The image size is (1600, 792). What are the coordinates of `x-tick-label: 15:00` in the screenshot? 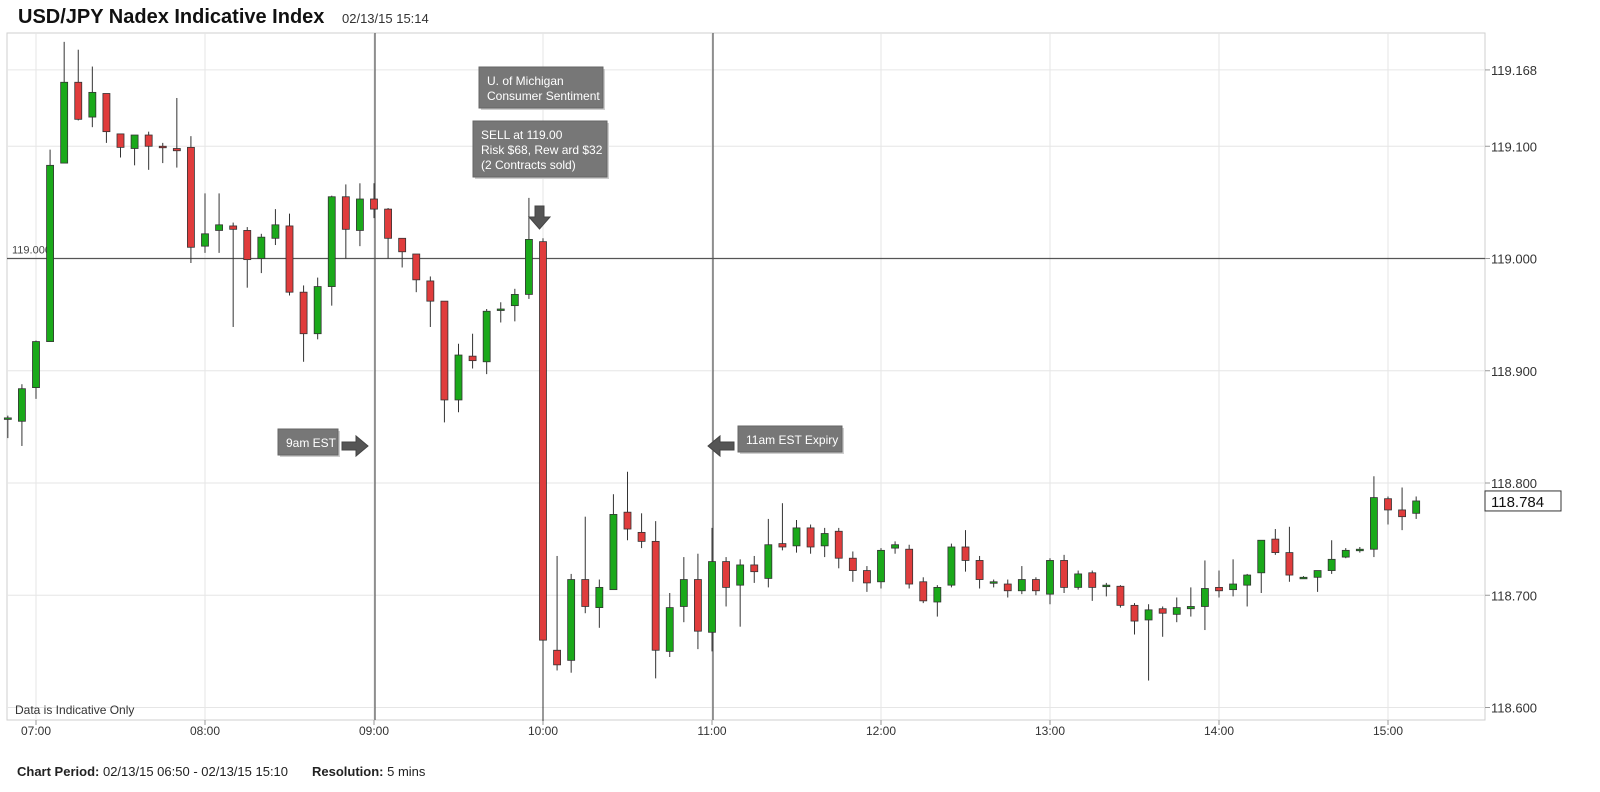 It's located at (1388, 731).